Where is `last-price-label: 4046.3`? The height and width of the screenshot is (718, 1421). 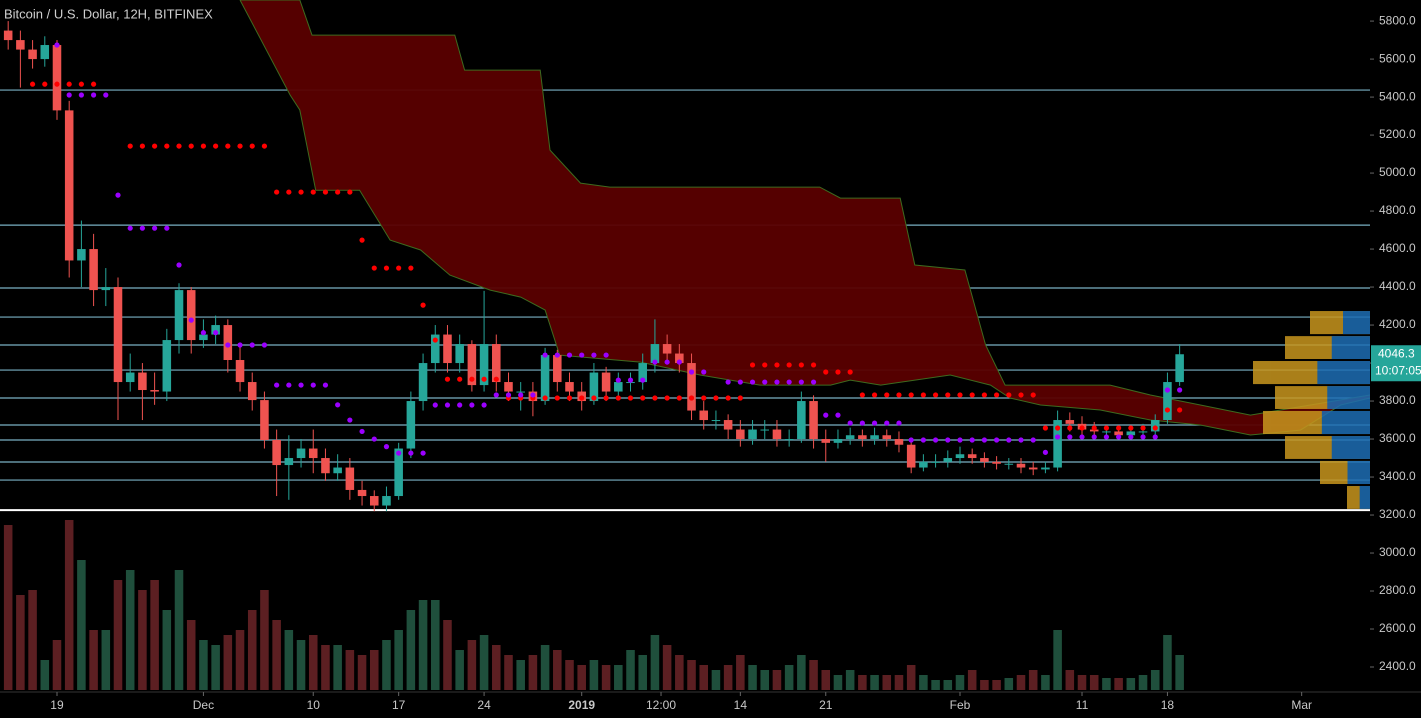
last-price-label: 4046.3 is located at coordinates (1396, 353).